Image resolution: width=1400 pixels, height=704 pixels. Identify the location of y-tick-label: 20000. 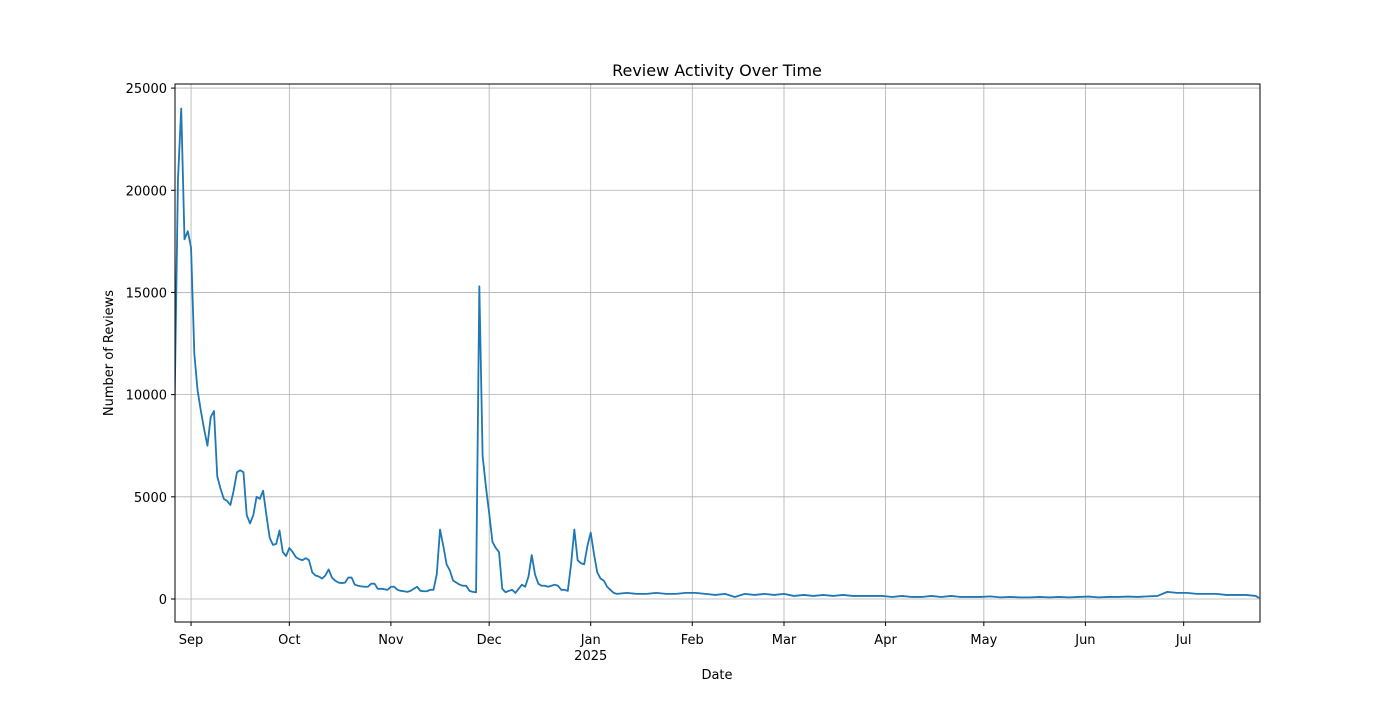
(146, 191).